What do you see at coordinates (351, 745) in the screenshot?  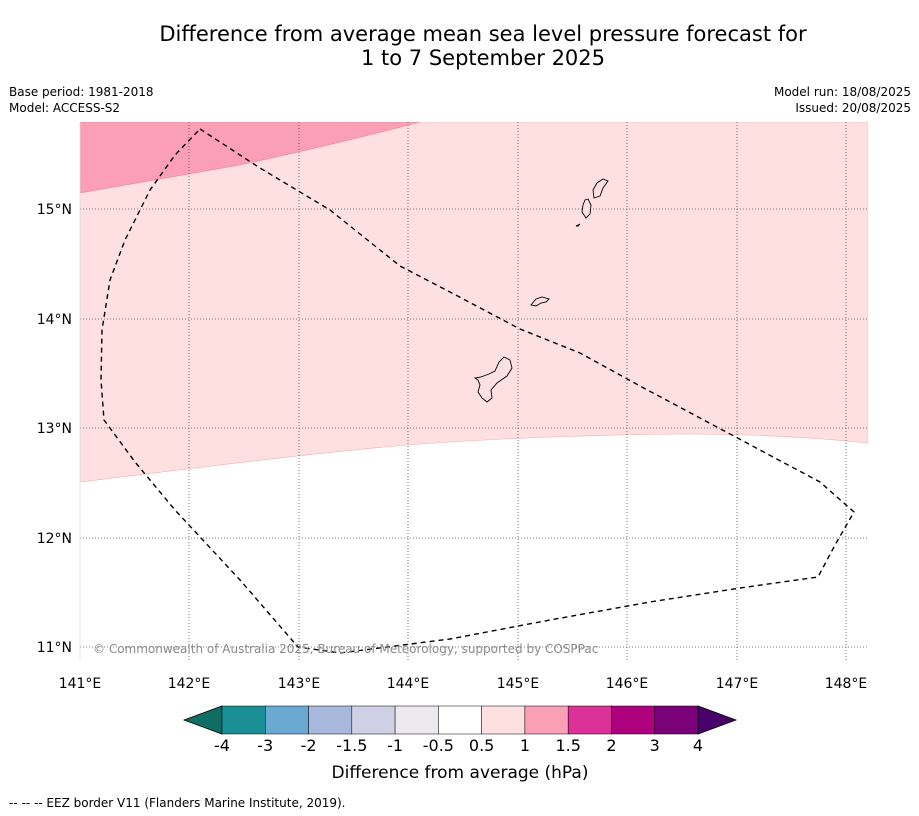 I see `colorbar-tick-label: -1.5` at bounding box center [351, 745].